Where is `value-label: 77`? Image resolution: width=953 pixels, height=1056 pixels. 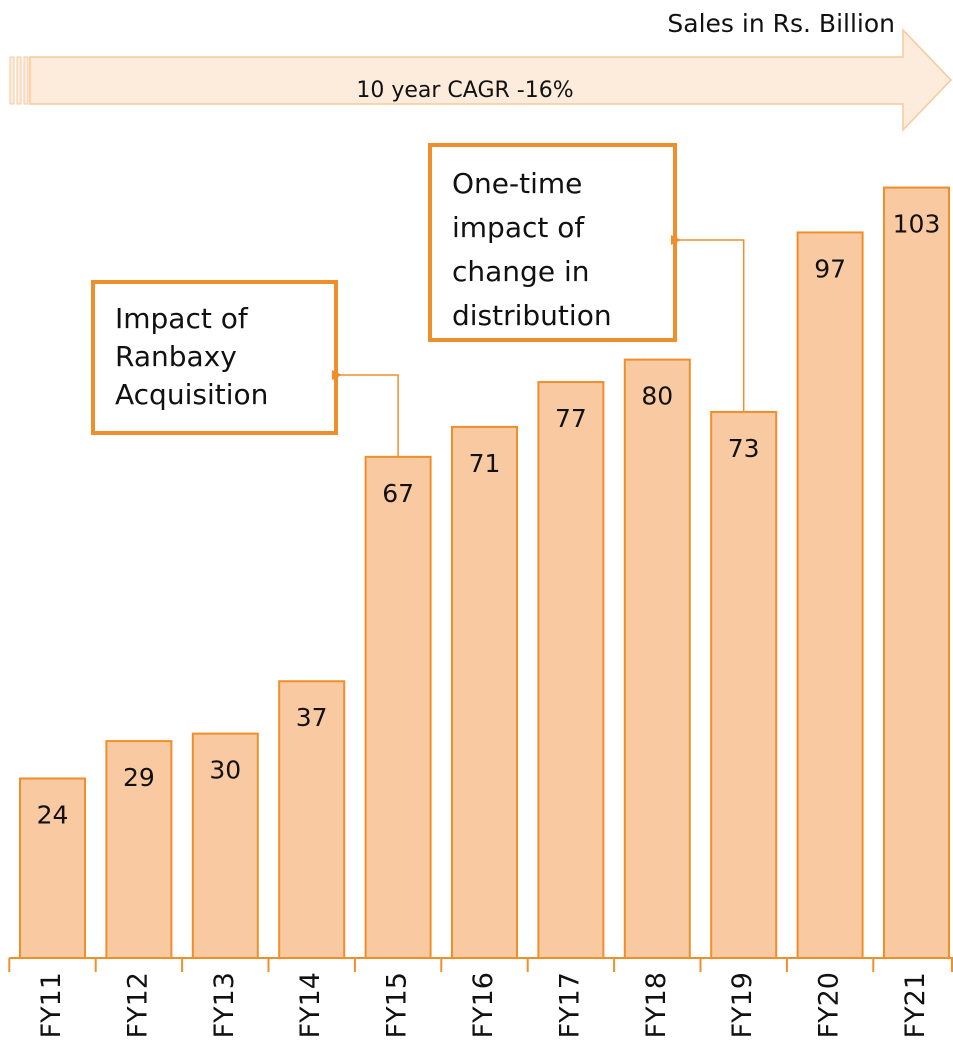
value-label: 77 is located at coordinates (571, 418).